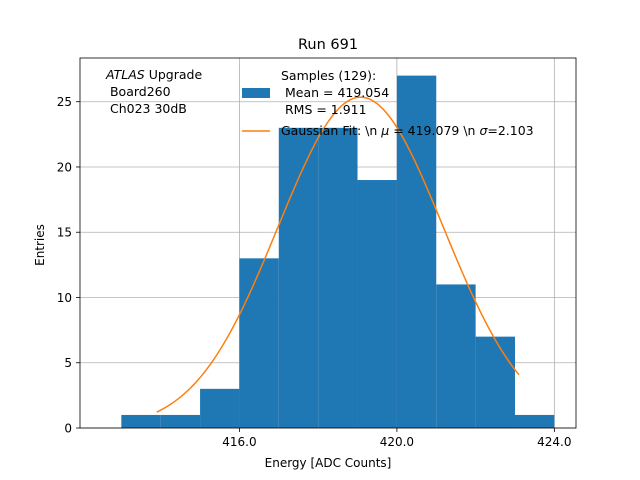  What do you see at coordinates (68, 429) in the screenshot?
I see `y-tick-label: 0` at bounding box center [68, 429].